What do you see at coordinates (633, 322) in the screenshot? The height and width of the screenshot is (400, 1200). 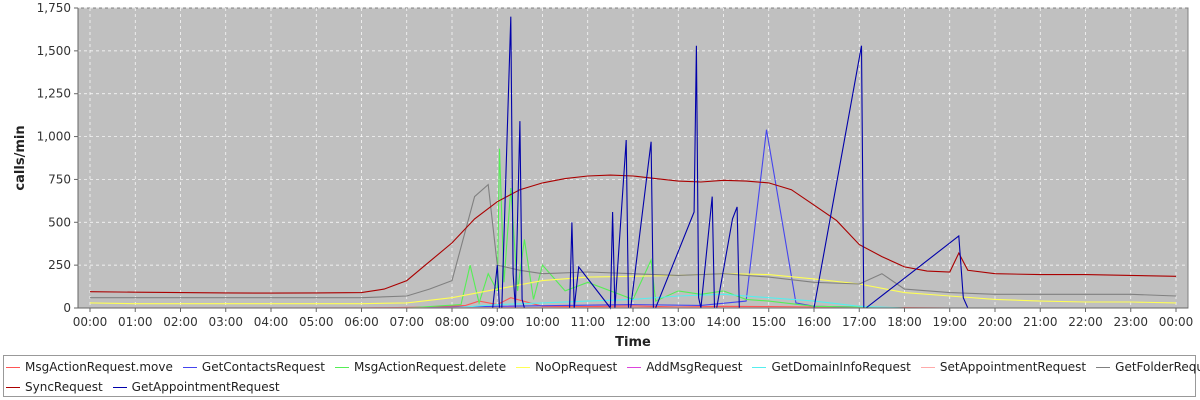 I see `x-tick-label: 12:00` at bounding box center [633, 322].